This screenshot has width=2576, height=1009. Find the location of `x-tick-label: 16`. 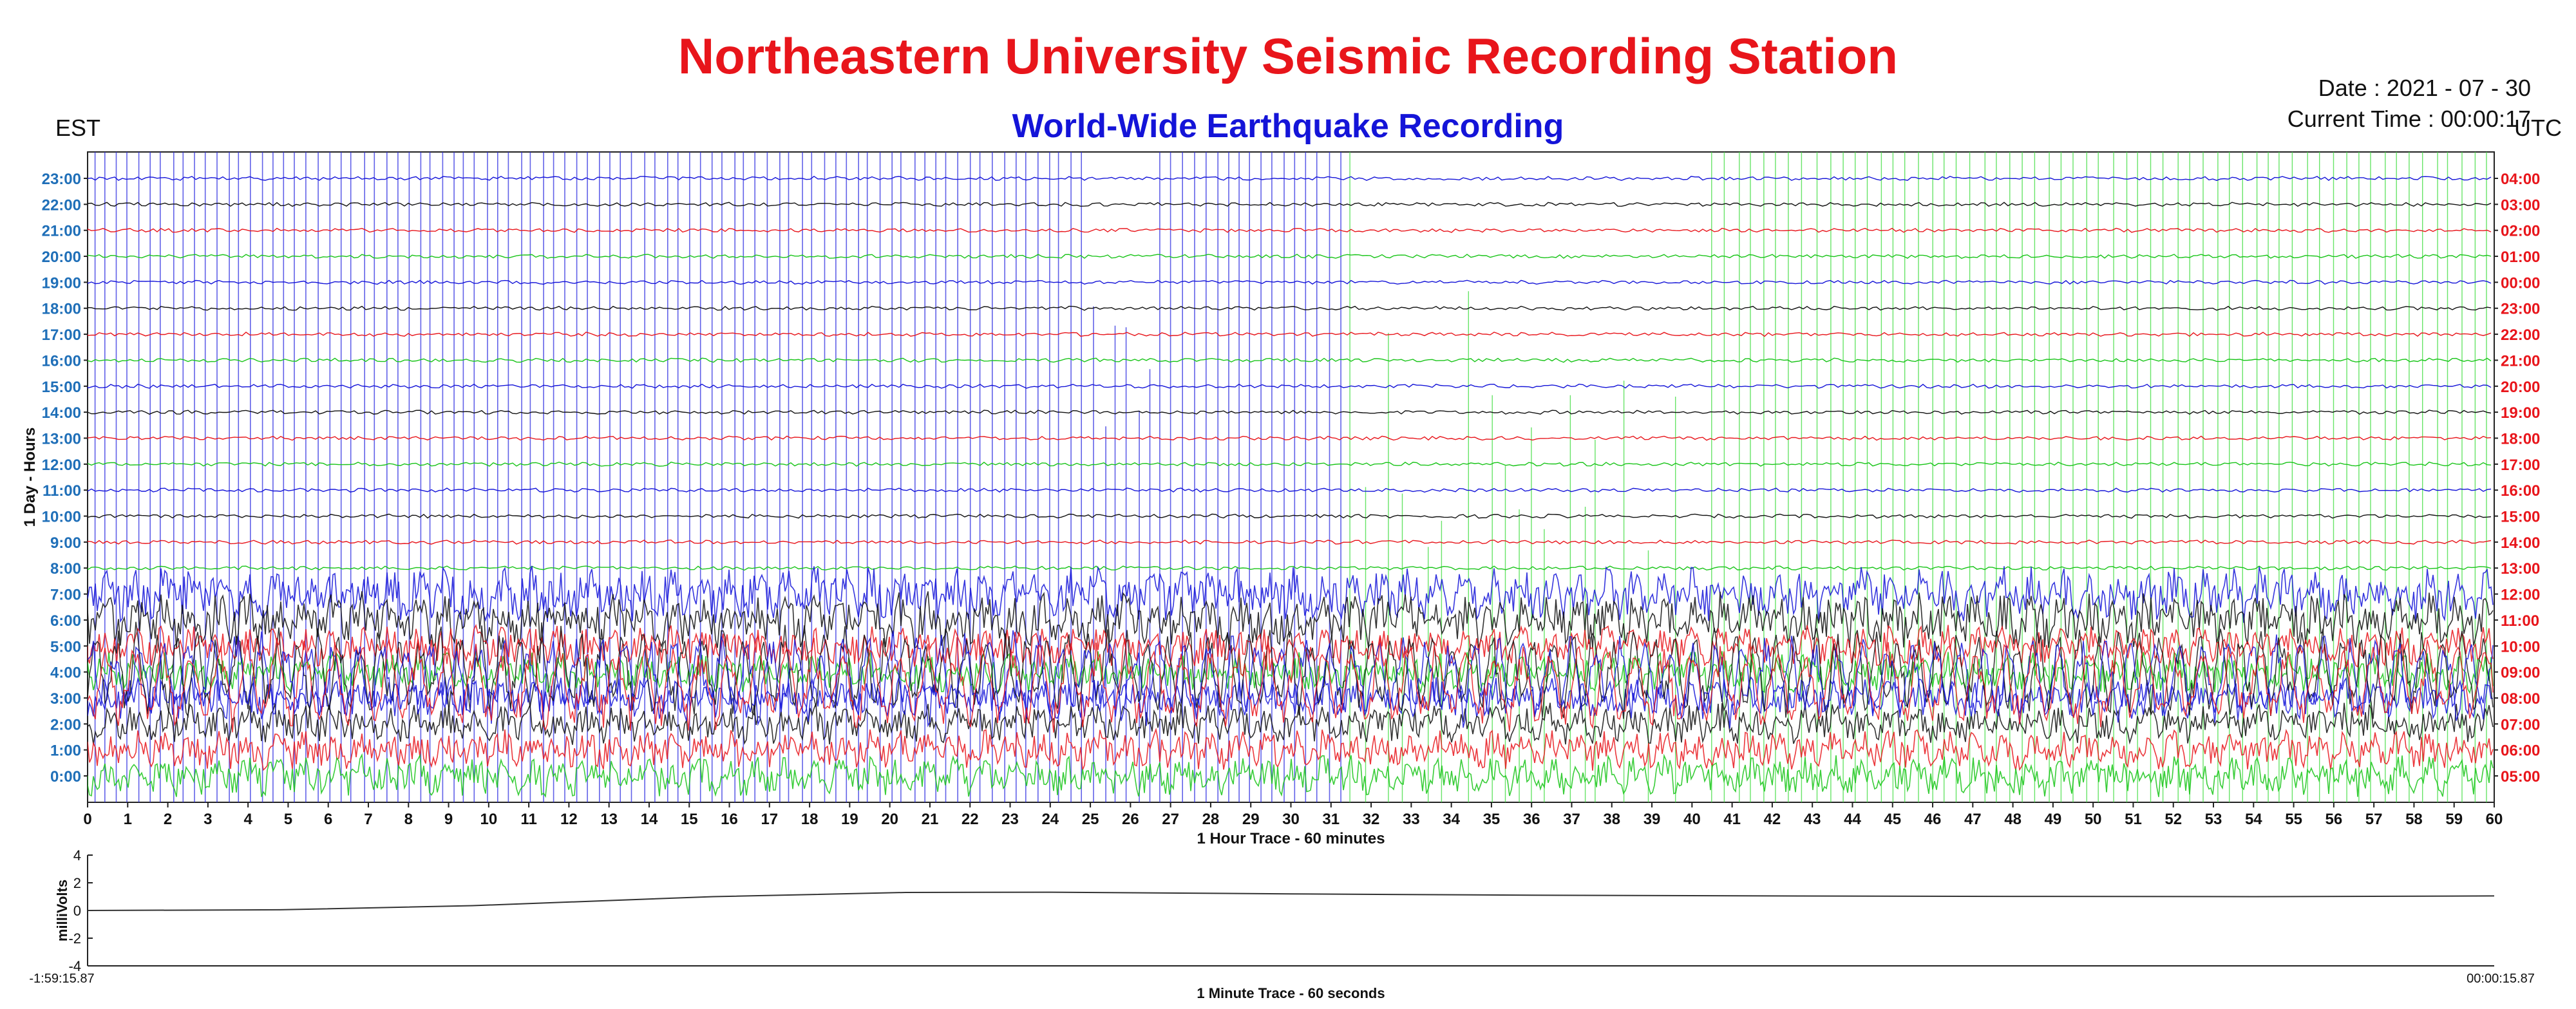

x-tick-label: 16 is located at coordinates (729, 820).